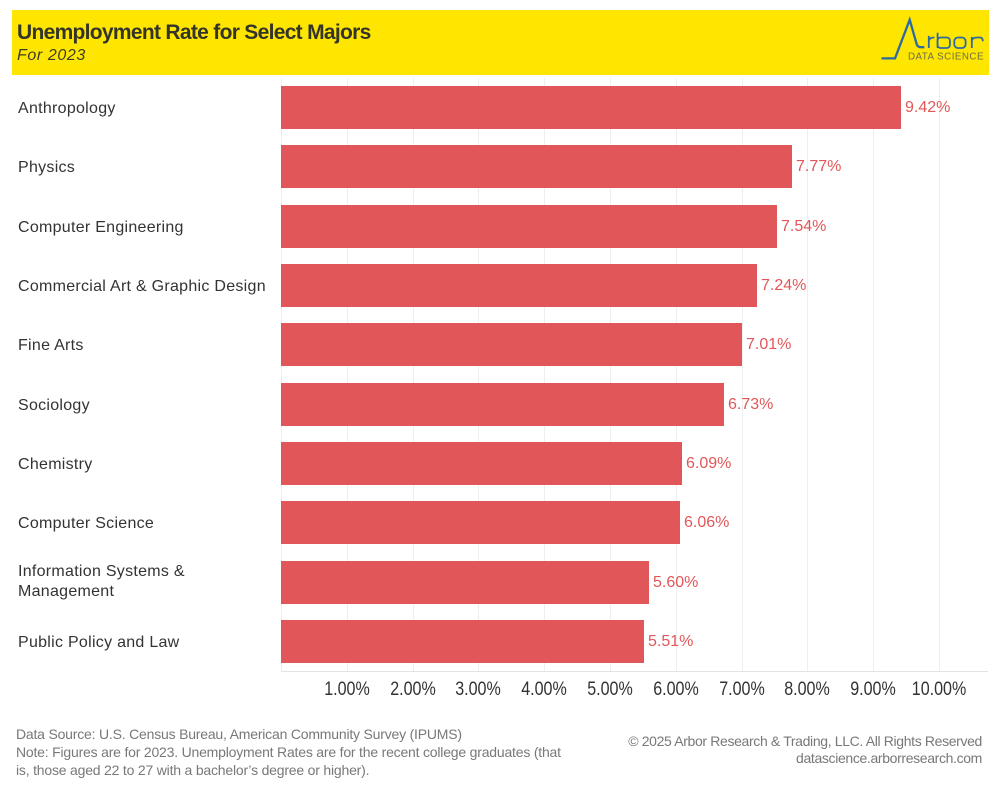  Describe the element at coordinates (946, 57) in the screenshot. I see `svg-text: DATA SCIENCE` at that location.